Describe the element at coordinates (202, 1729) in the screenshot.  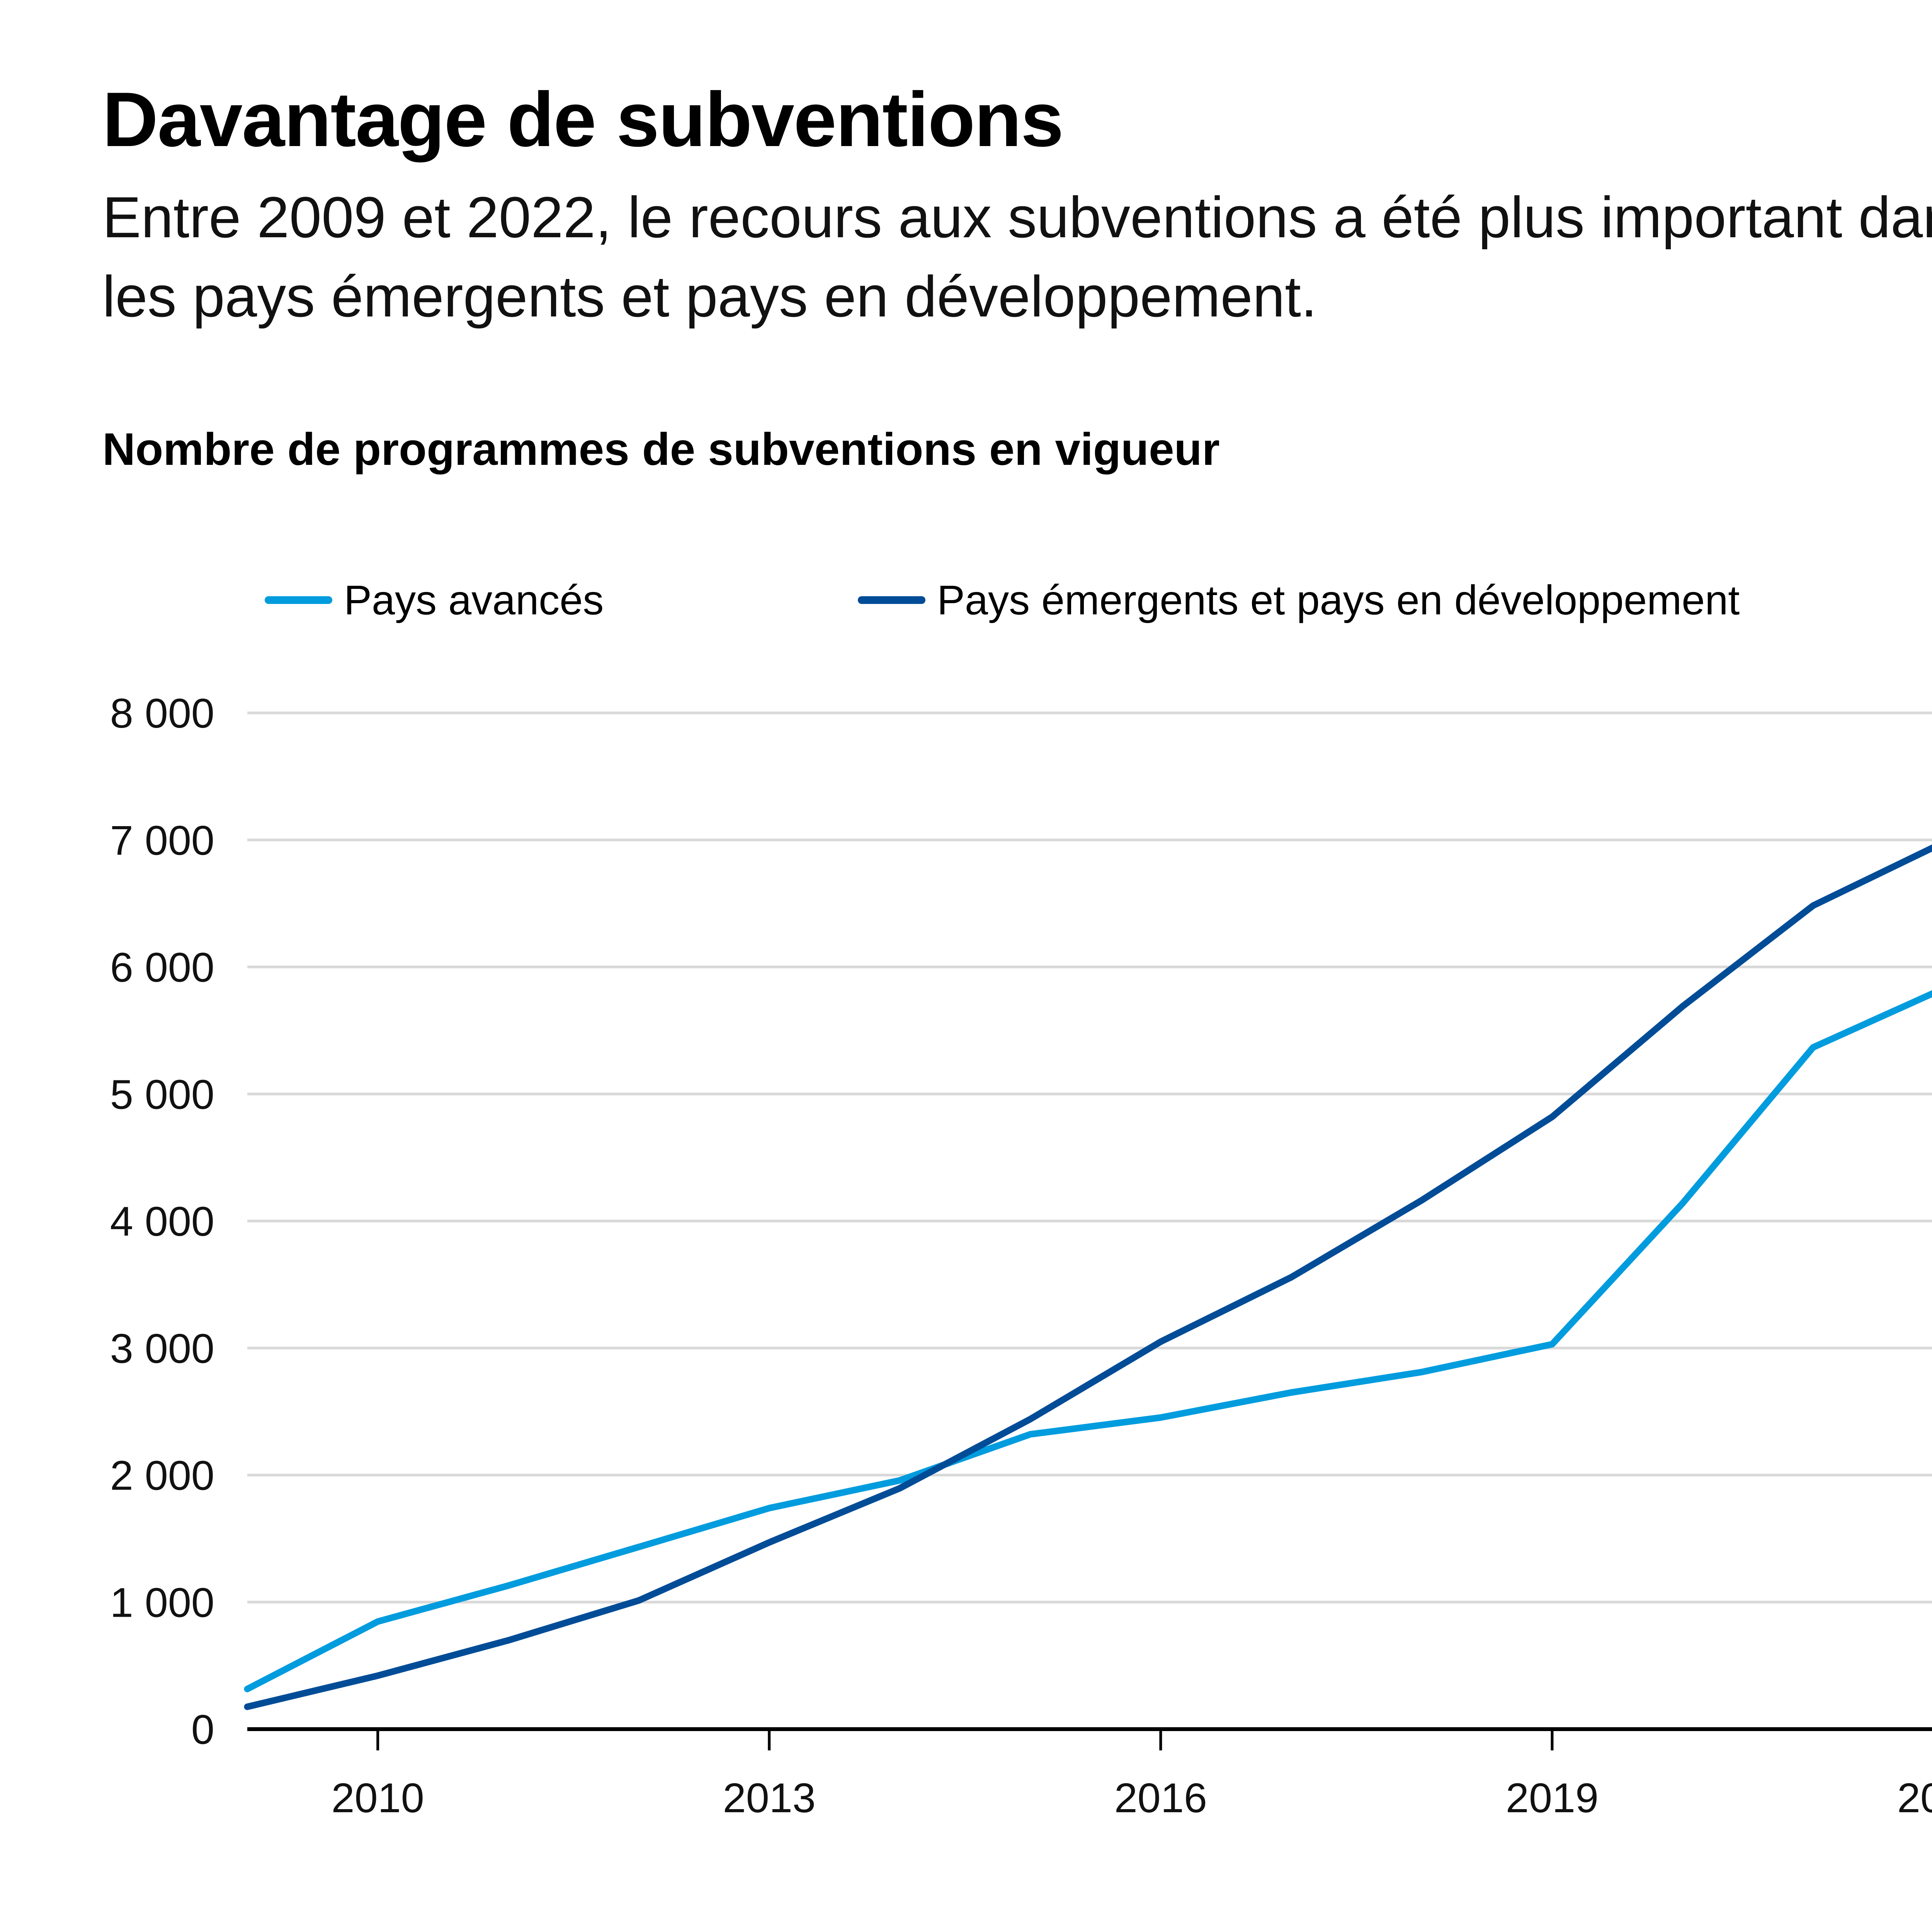
I see `y-tick-label: 0` at that location.